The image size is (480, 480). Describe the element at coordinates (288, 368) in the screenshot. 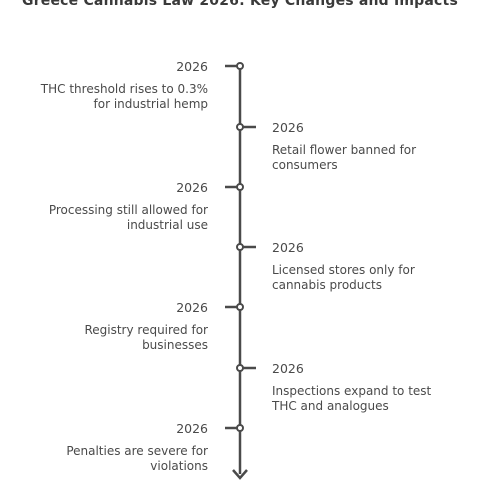

I see `event-year-6: 2026` at that location.